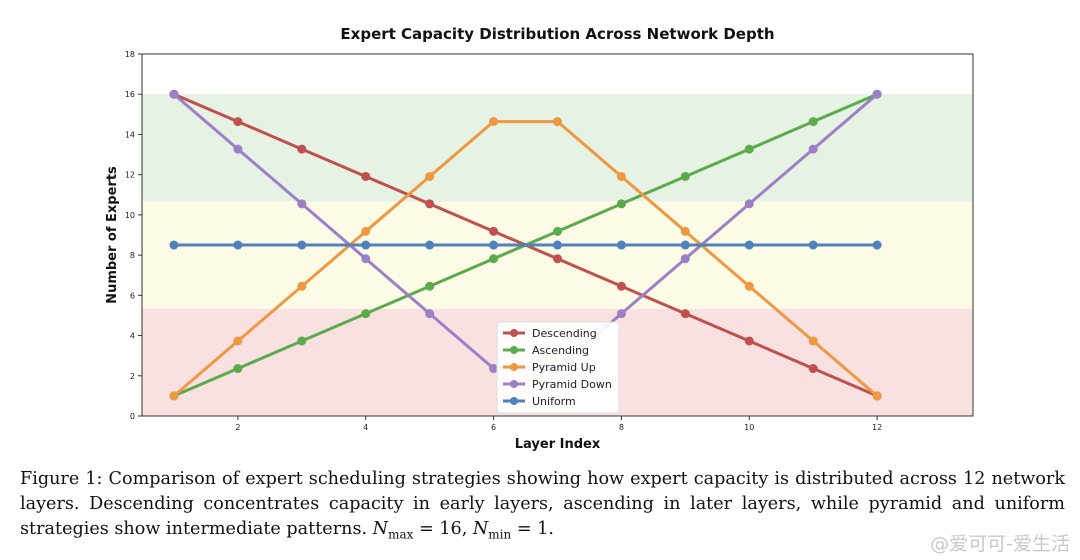 Image resolution: width=1080 pixels, height=560 pixels. Describe the element at coordinates (132, 376) in the screenshot. I see `y-tick-label: 2` at that location.